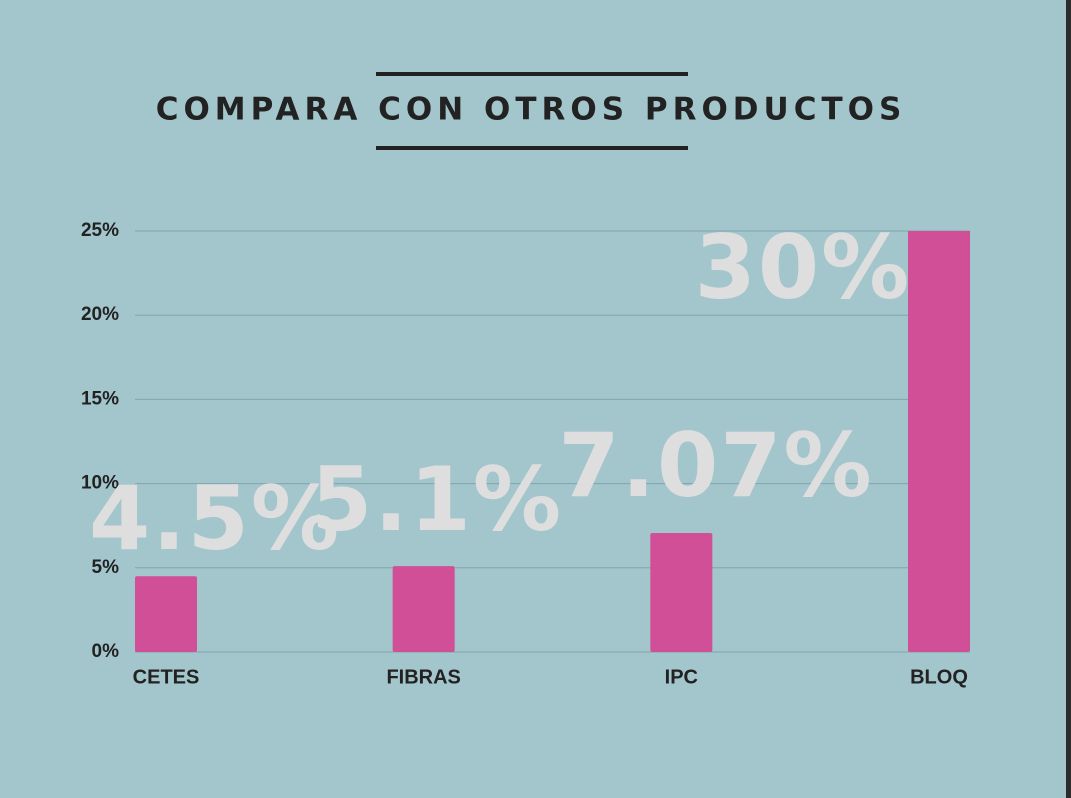 Image resolution: width=1071 pixels, height=798 pixels. What do you see at coordinates (100, 398) in the screenshot?
I see `y-tick-label: 15%` at bounding box center [100, 398].